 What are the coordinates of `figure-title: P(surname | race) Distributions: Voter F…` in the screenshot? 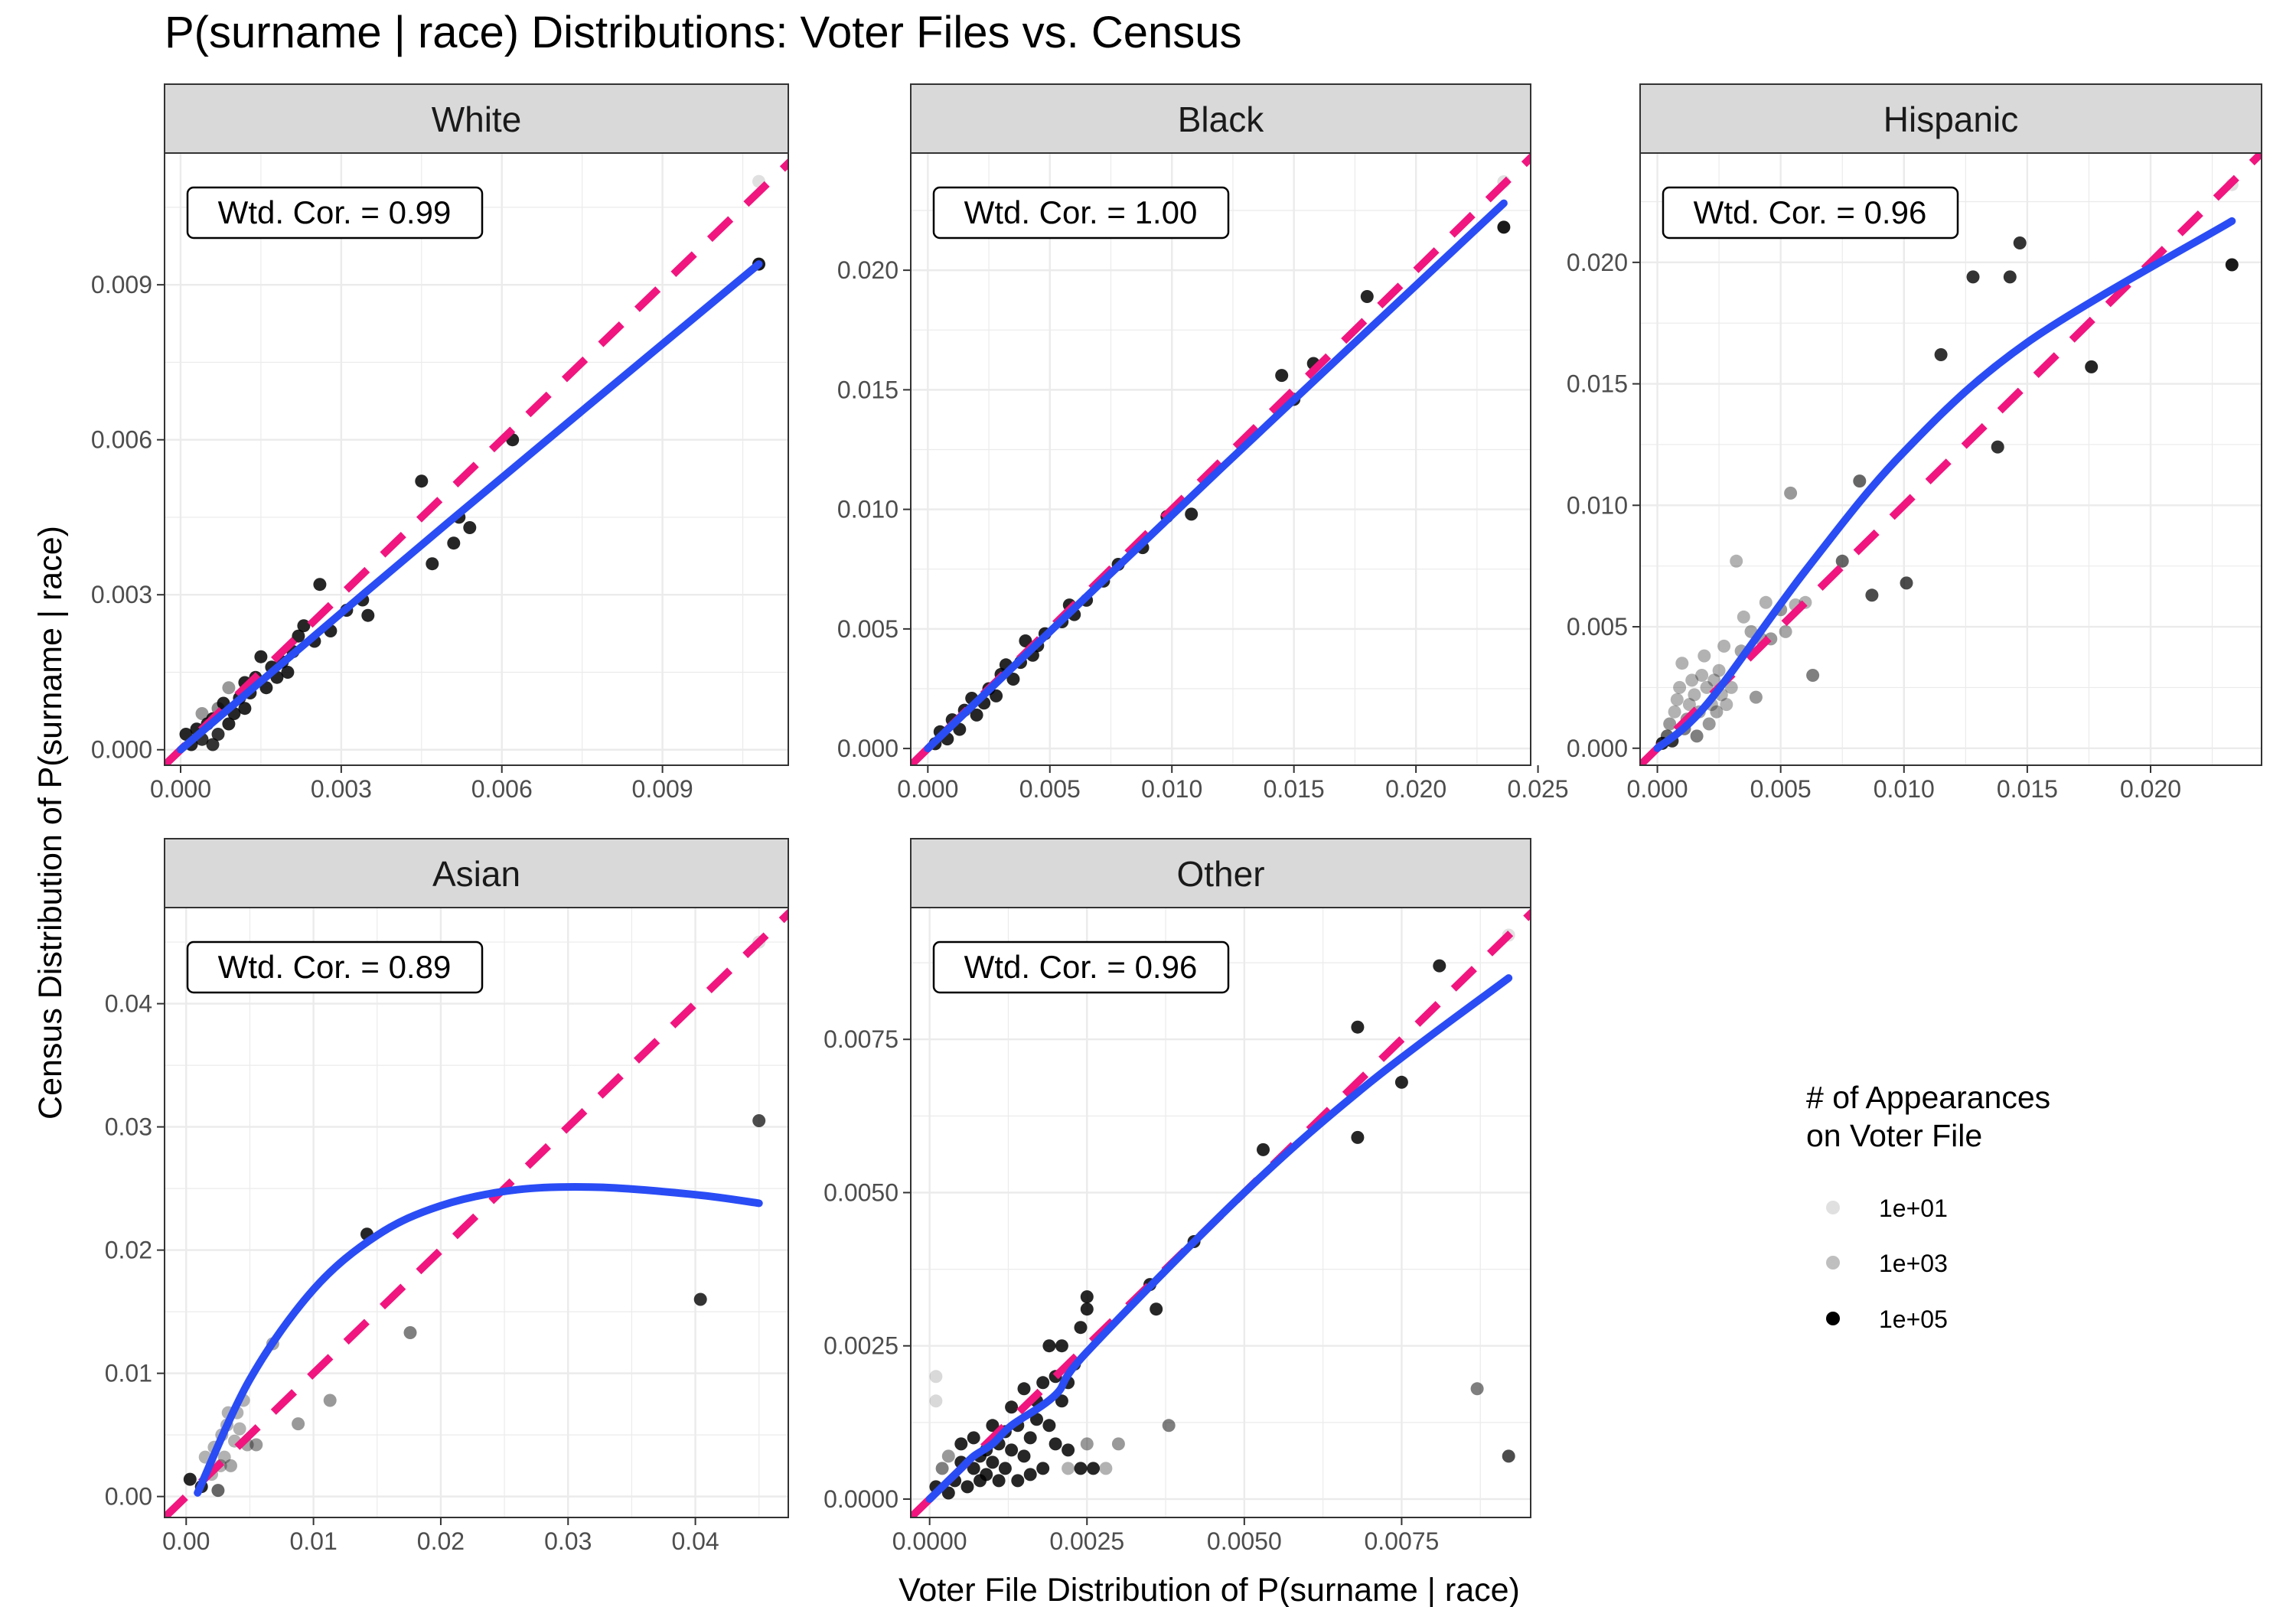 It's located at (703, 32).